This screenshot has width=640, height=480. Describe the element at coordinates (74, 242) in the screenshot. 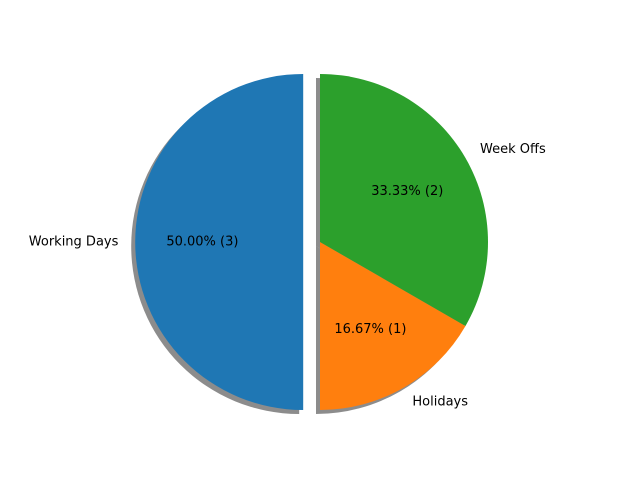

I see `slice-label-working-days: Working Days` at that location.